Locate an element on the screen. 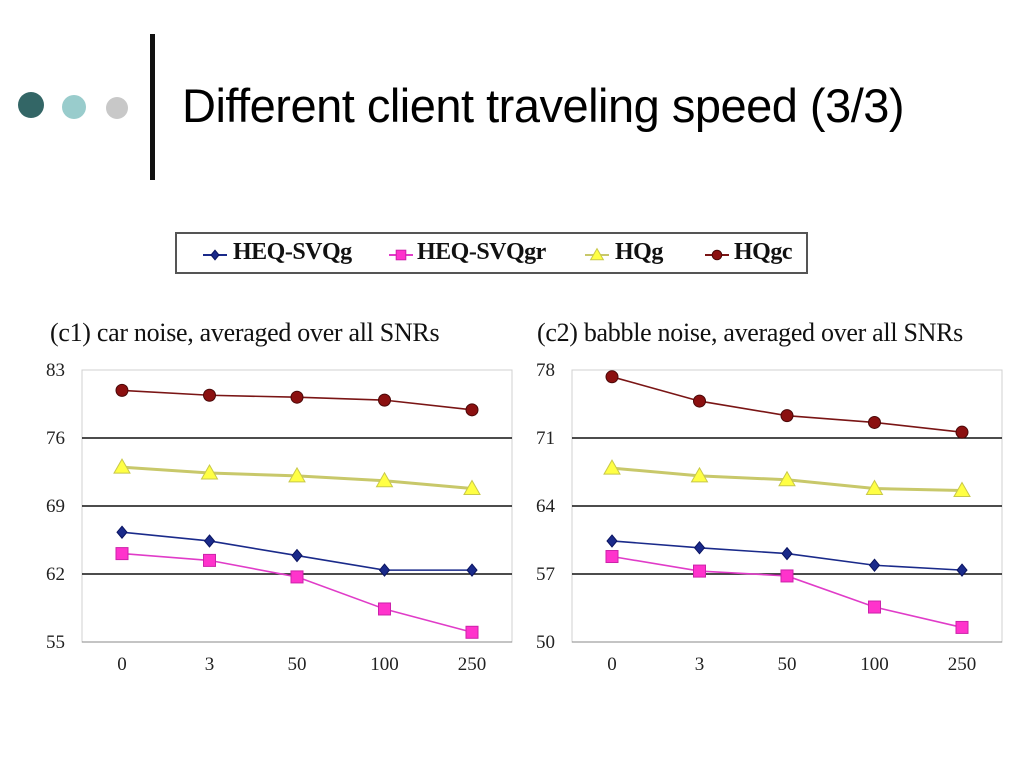 This screenshot has width=1024, height=768. chart-0-ytick-76: 76 is located at coordinates (55, 438).